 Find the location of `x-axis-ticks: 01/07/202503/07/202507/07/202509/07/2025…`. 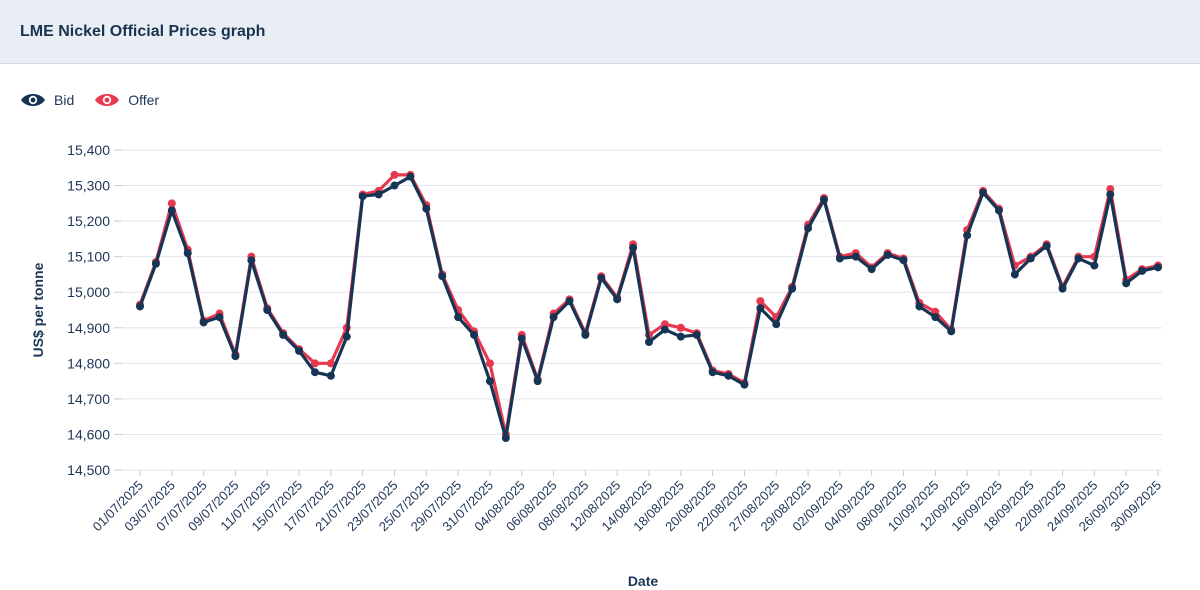

x-axis-ticks: 01/07/202503/07/202507/07/202509/07/2025… is located at coordinates (626, 502).